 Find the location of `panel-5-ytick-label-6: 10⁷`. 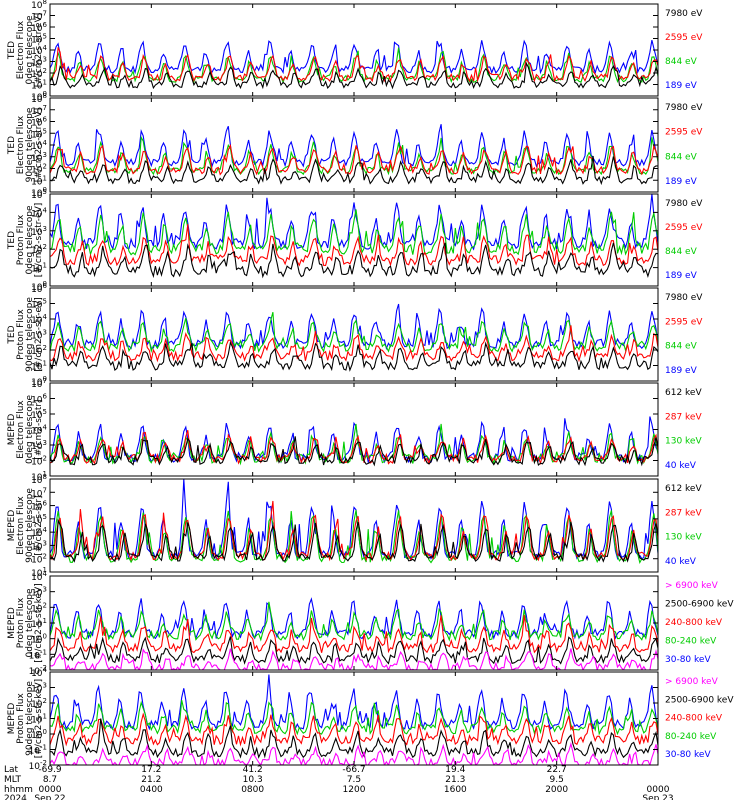

panel-5-ytick-label-6: 10⁷ is located at coordinates (39, 383).